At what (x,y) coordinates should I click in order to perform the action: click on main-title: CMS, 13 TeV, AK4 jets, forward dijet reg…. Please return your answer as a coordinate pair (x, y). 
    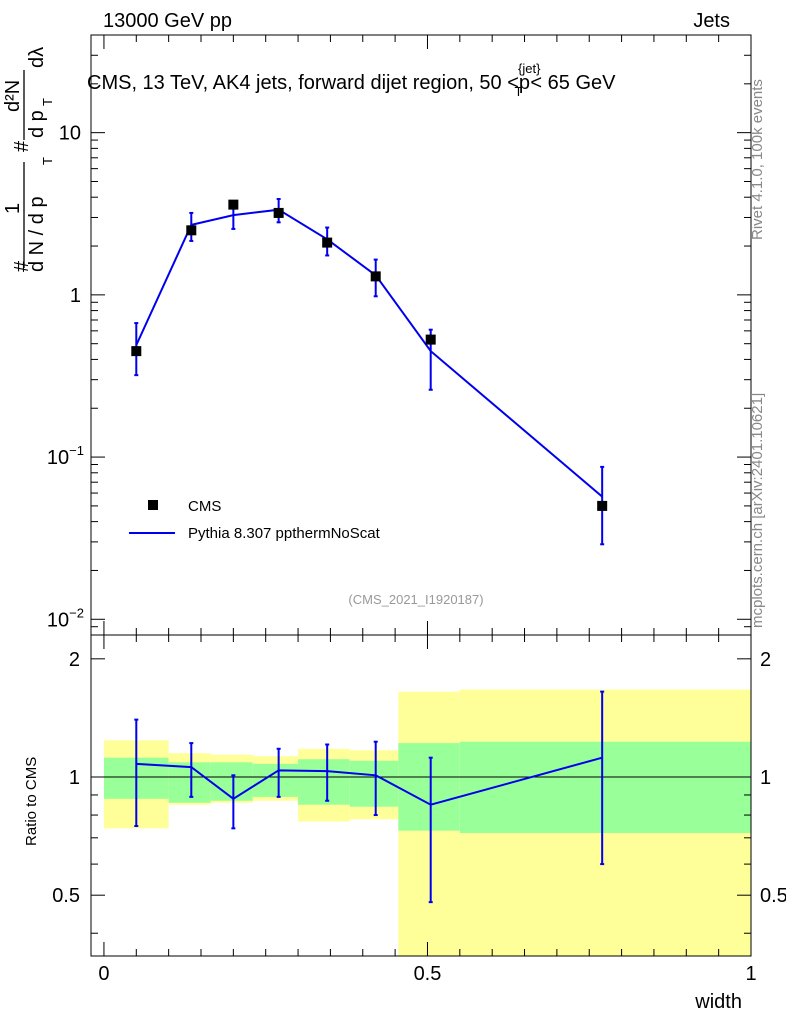
    Looking at the image, I should click on (351, 80).